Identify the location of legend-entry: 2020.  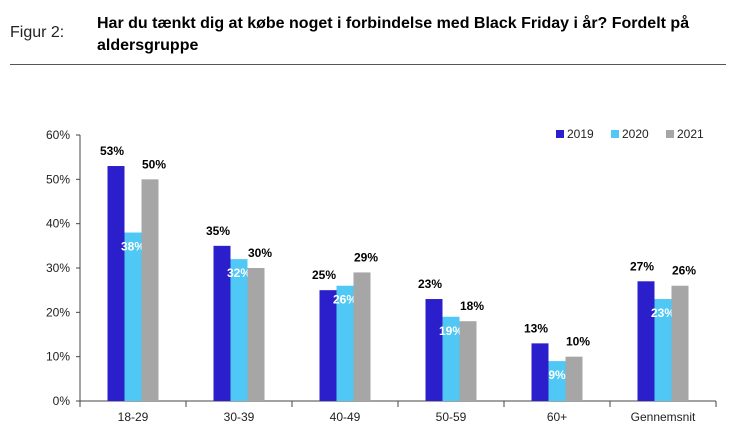
(635, 134).